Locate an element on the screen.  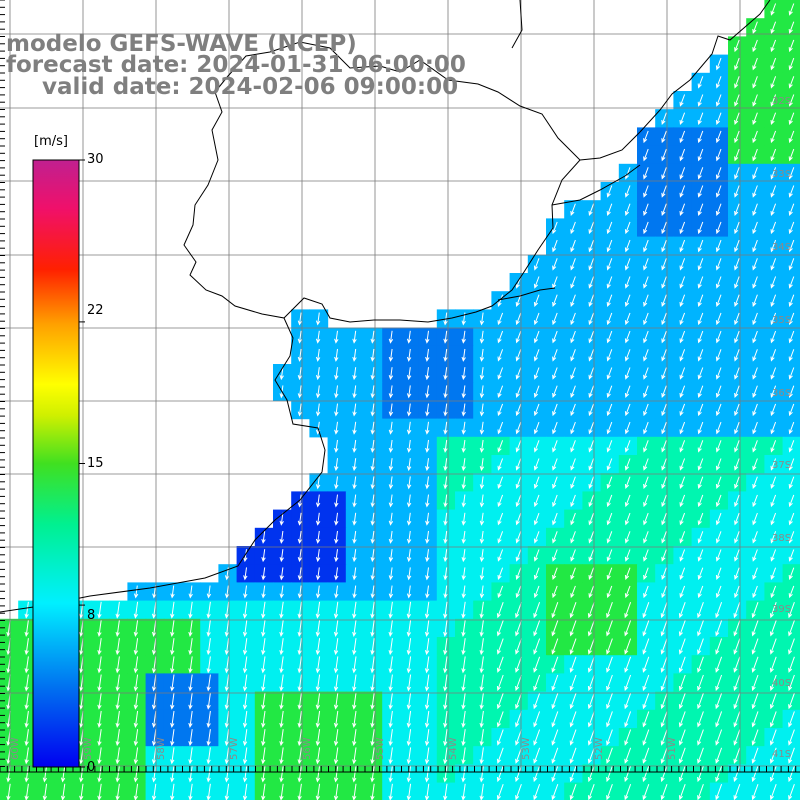
latitude-label: 38S is located at coordinates (781, 538).